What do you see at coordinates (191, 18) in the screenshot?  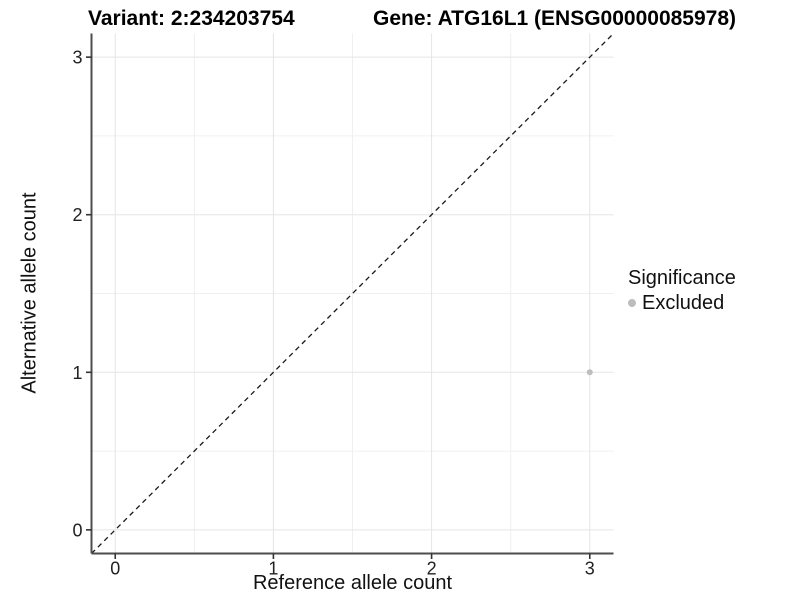 I see `variant-title: Variant: 2:234203754` at bounding box center [191, 18].